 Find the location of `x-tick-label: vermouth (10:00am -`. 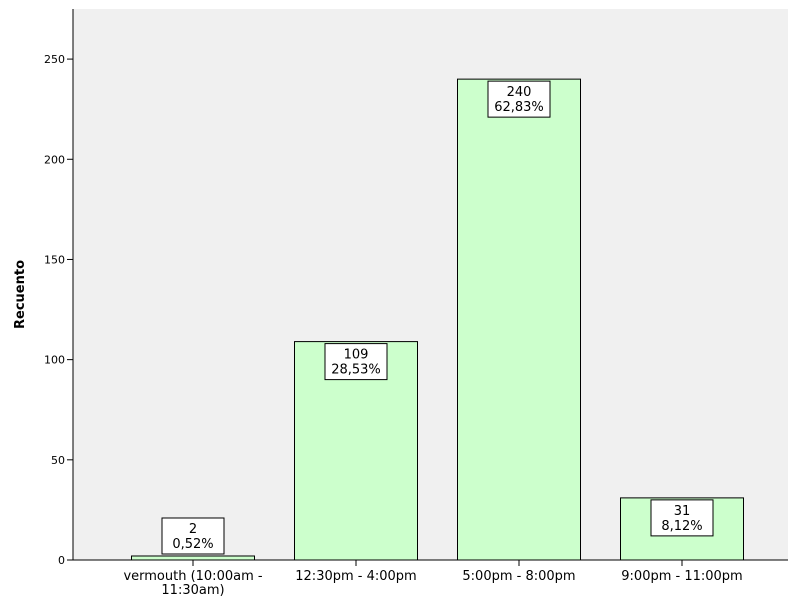

x-tick-label: vermouth (10:00am - is located at coordinates (192, 576).